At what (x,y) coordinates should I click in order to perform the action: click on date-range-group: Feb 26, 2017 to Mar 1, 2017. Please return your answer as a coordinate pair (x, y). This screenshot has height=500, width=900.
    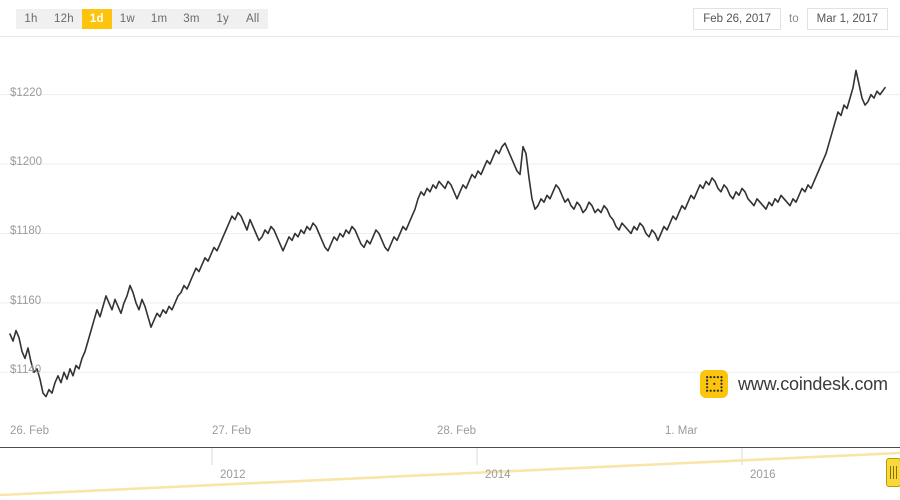
    Looking at the image, I should click on (790, 19).